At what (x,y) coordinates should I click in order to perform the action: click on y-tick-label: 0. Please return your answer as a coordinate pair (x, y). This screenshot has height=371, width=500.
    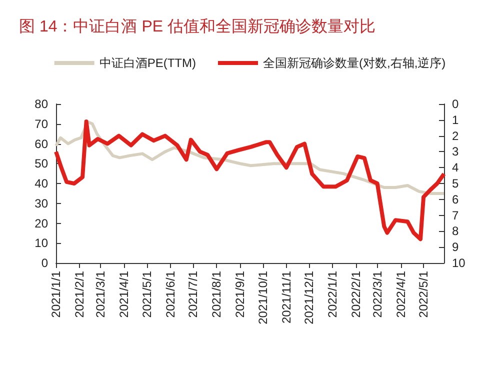
    Looking at the image, I should click on (44, 263).